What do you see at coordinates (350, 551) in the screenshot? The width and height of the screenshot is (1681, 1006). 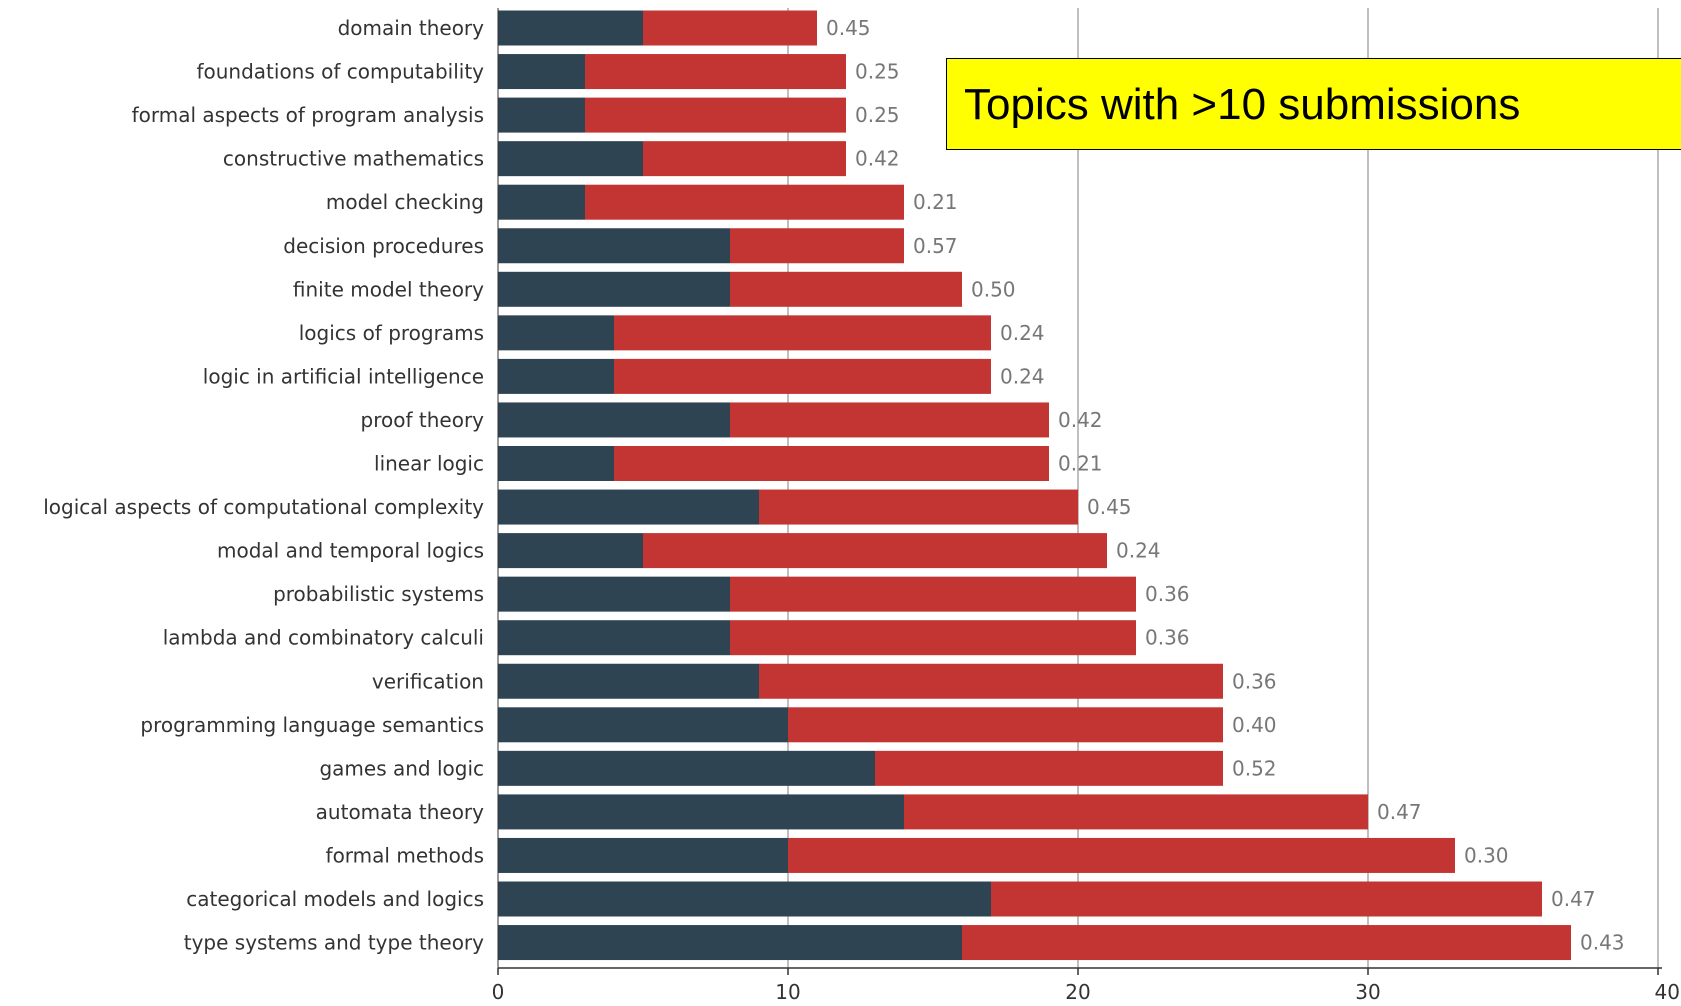 I see `category-label: modal and temporal logics` at bounding box center [350, 551].